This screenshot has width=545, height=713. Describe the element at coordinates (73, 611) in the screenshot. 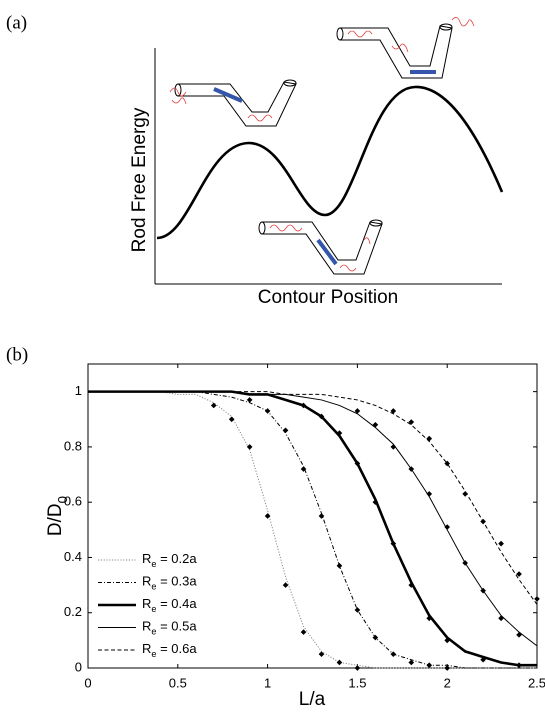

I see `y-tick-label: 0.2` at that location.